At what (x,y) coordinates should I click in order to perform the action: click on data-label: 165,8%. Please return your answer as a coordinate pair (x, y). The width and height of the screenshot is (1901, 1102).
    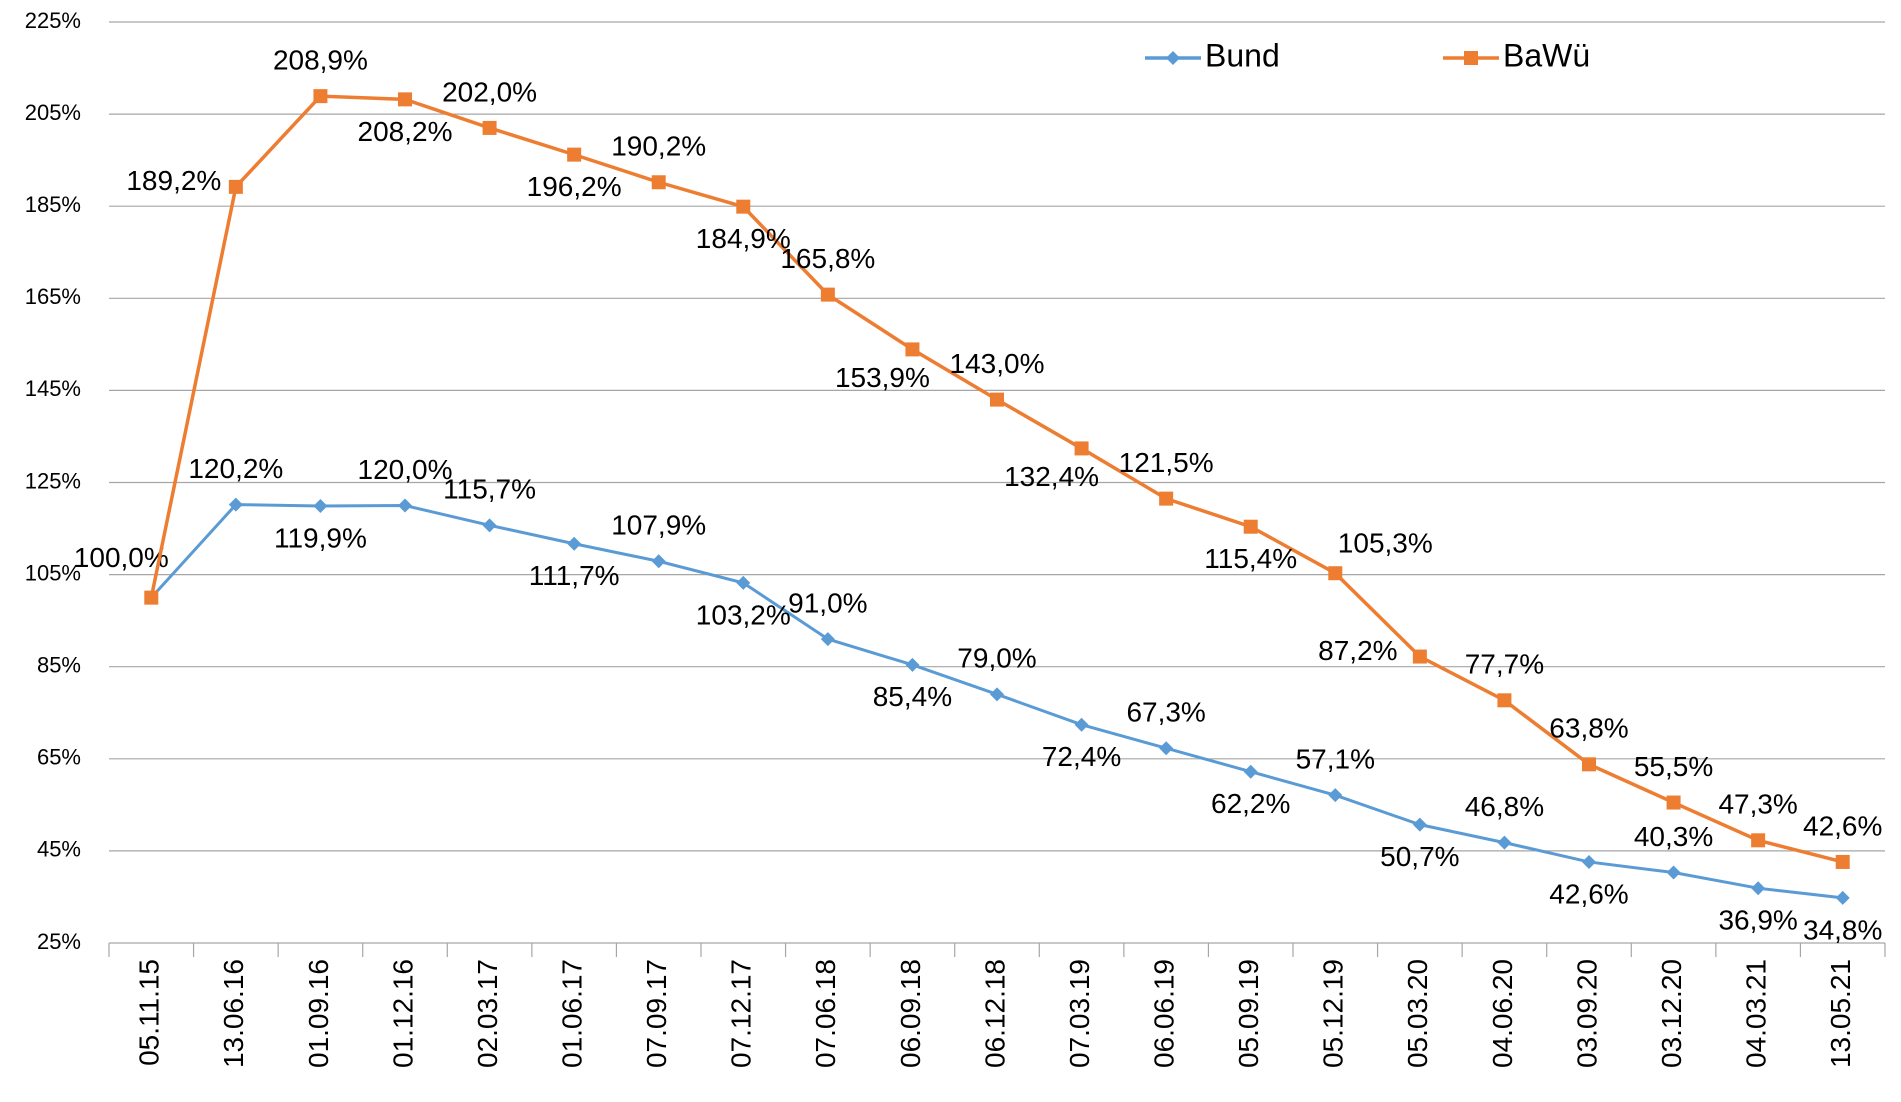
    Looking at the image, I should click on (827, 258).